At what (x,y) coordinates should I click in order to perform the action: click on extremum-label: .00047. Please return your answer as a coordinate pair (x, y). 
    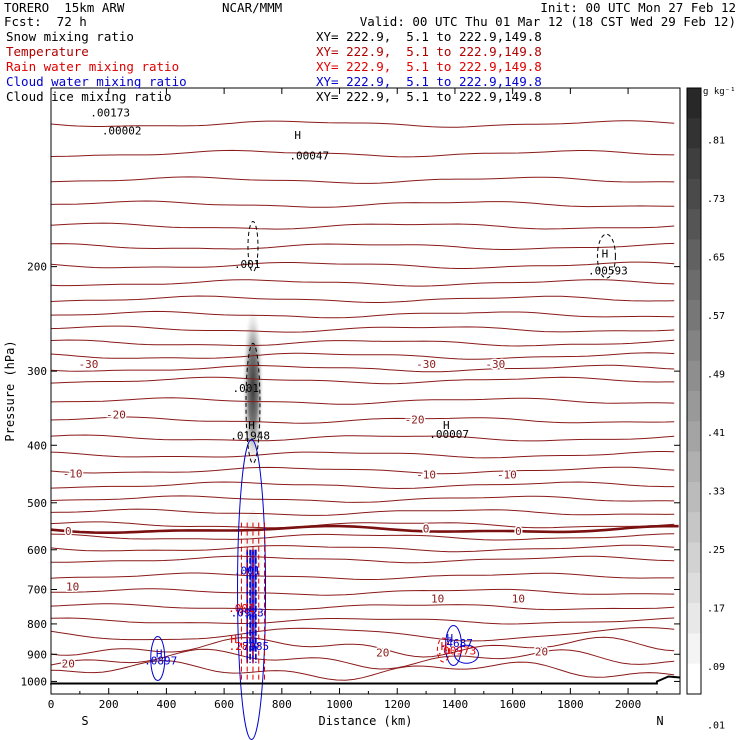
    Looking at the image, I should click on (309, 156).